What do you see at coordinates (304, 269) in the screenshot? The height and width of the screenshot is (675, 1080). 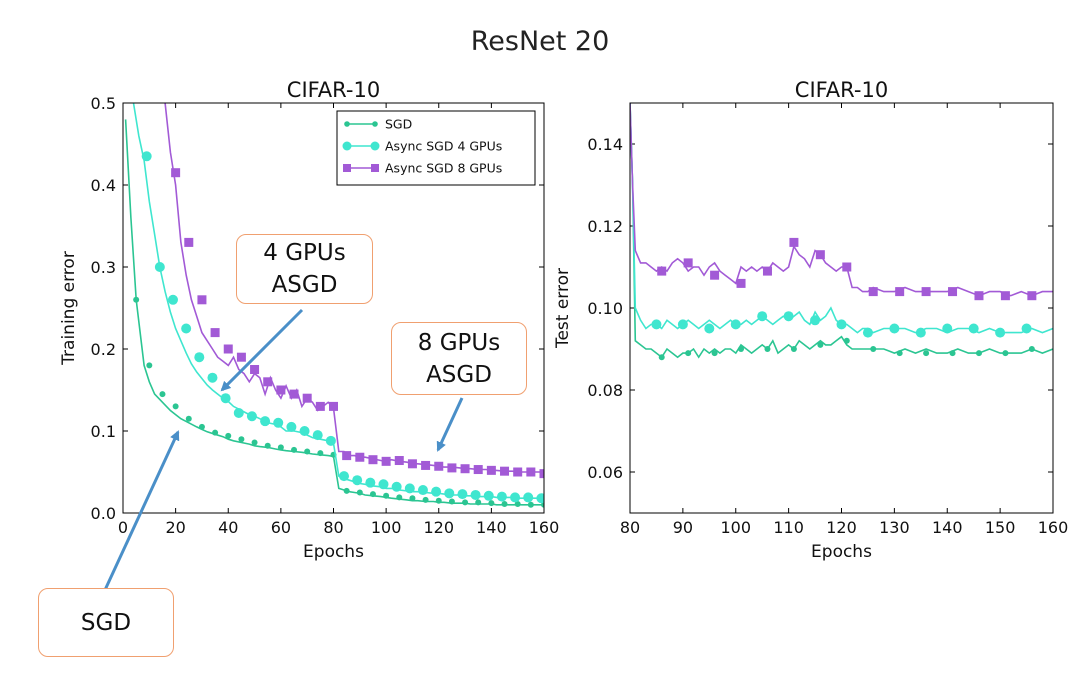 I see `callout-4gpu: 4 GPUs ASGD` at bounding box center [304, 269].